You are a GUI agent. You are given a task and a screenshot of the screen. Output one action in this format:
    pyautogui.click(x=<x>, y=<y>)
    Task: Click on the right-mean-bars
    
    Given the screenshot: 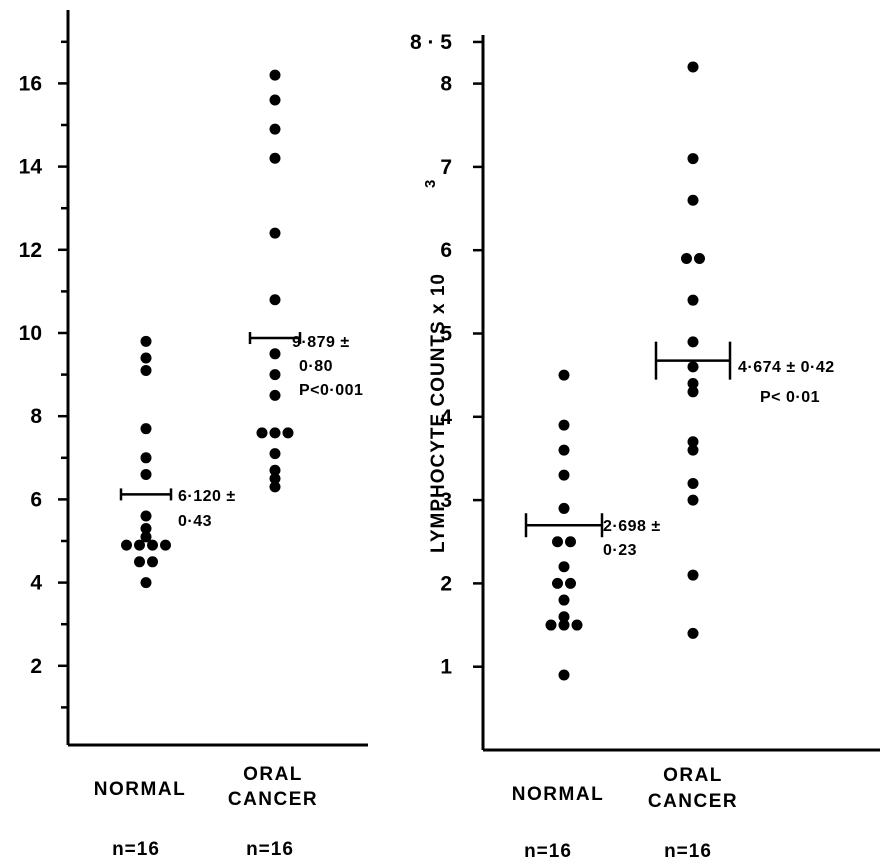 What is the action you would take?
    pyautogui.click(x=628, y=439)
    